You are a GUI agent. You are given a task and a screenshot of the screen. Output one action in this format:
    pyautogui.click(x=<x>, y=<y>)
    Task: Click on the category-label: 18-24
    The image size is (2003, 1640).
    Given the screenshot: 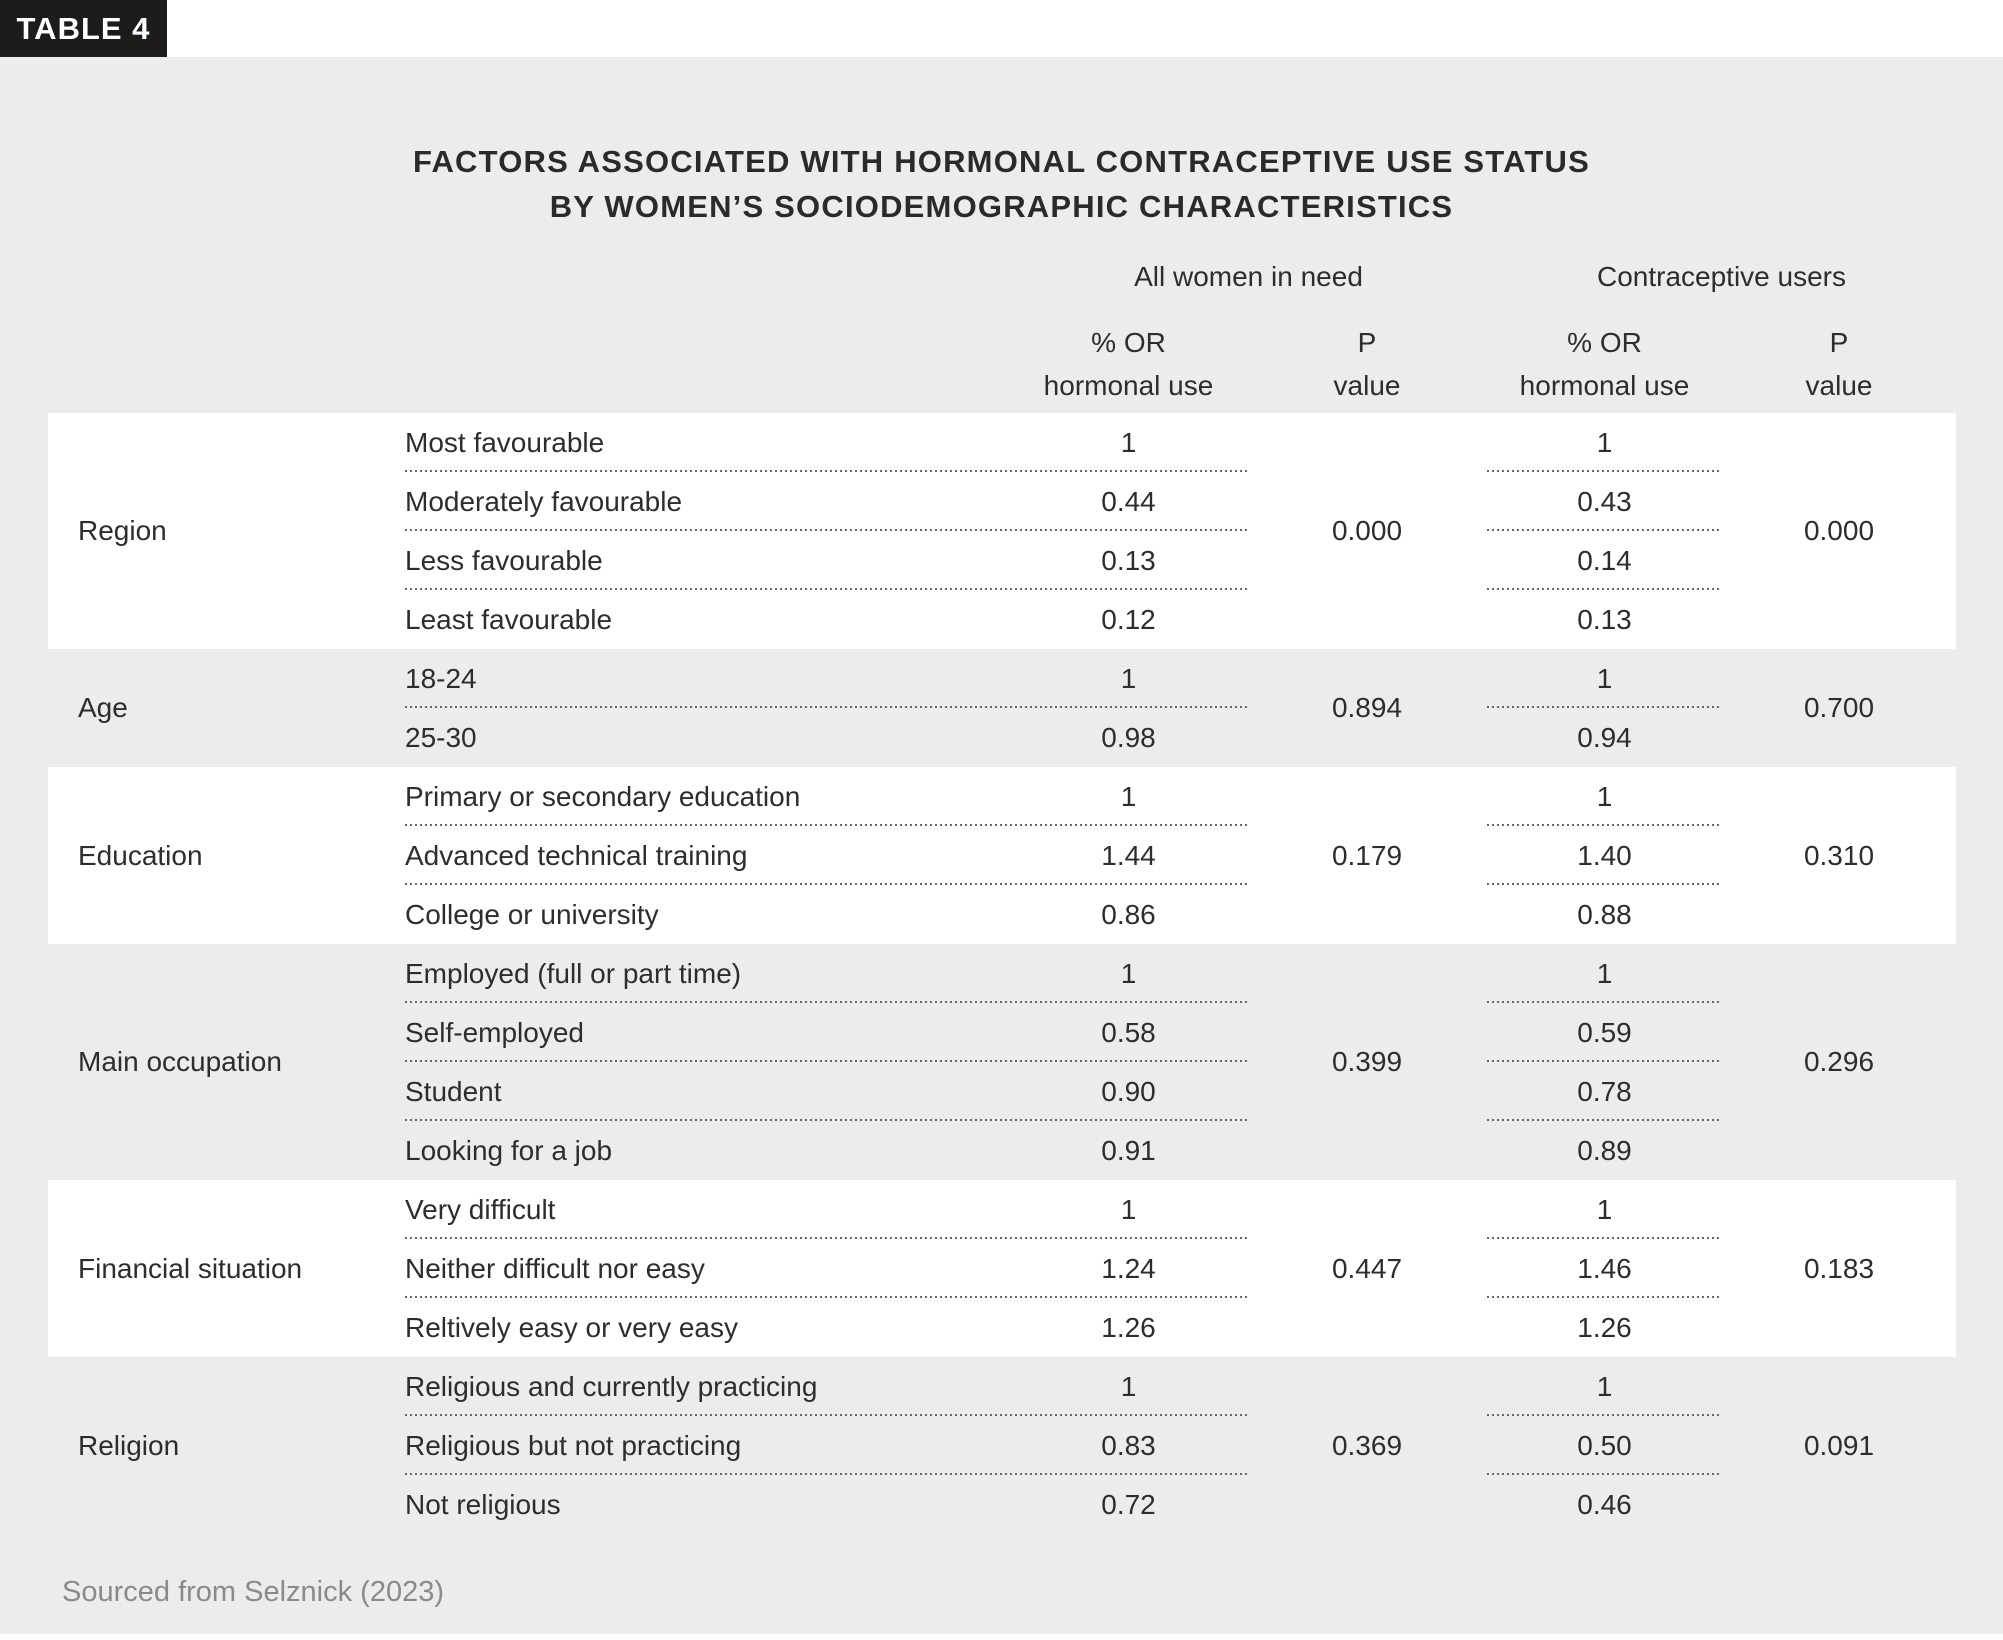 What is the action you would take?
    pyautogui.click(x=441, y=678)
    